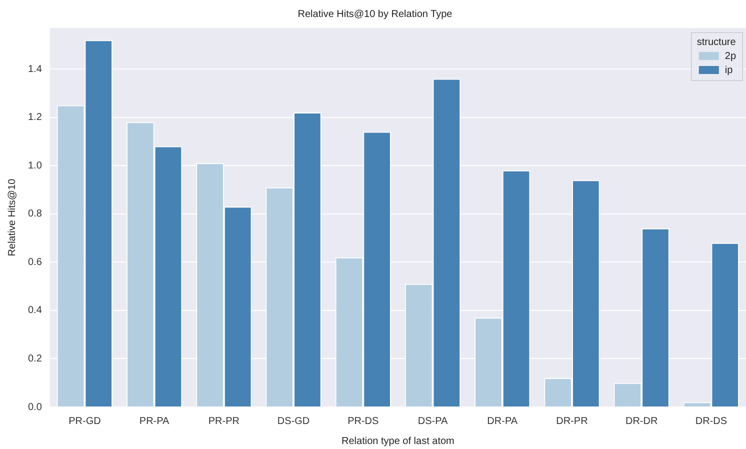 This screenshot has height=449, width=746. Describe the element at coordinates (711, 421) in the screenshot. I see `x-tick-label: DR-DS` at that location.